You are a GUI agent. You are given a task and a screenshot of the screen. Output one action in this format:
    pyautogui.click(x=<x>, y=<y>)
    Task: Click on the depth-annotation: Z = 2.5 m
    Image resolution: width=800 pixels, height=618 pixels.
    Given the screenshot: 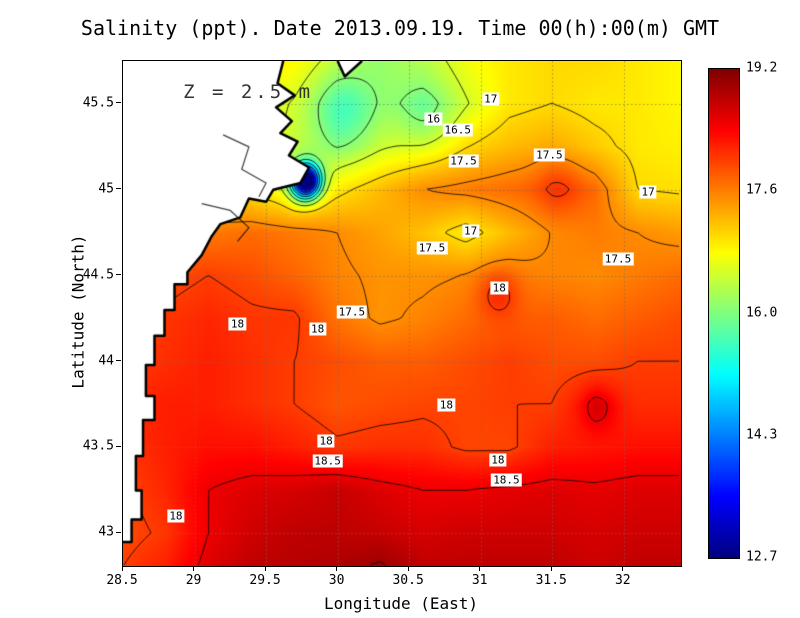 What is the action you would take?
    pyautogui.click(x=248, y=91)
    